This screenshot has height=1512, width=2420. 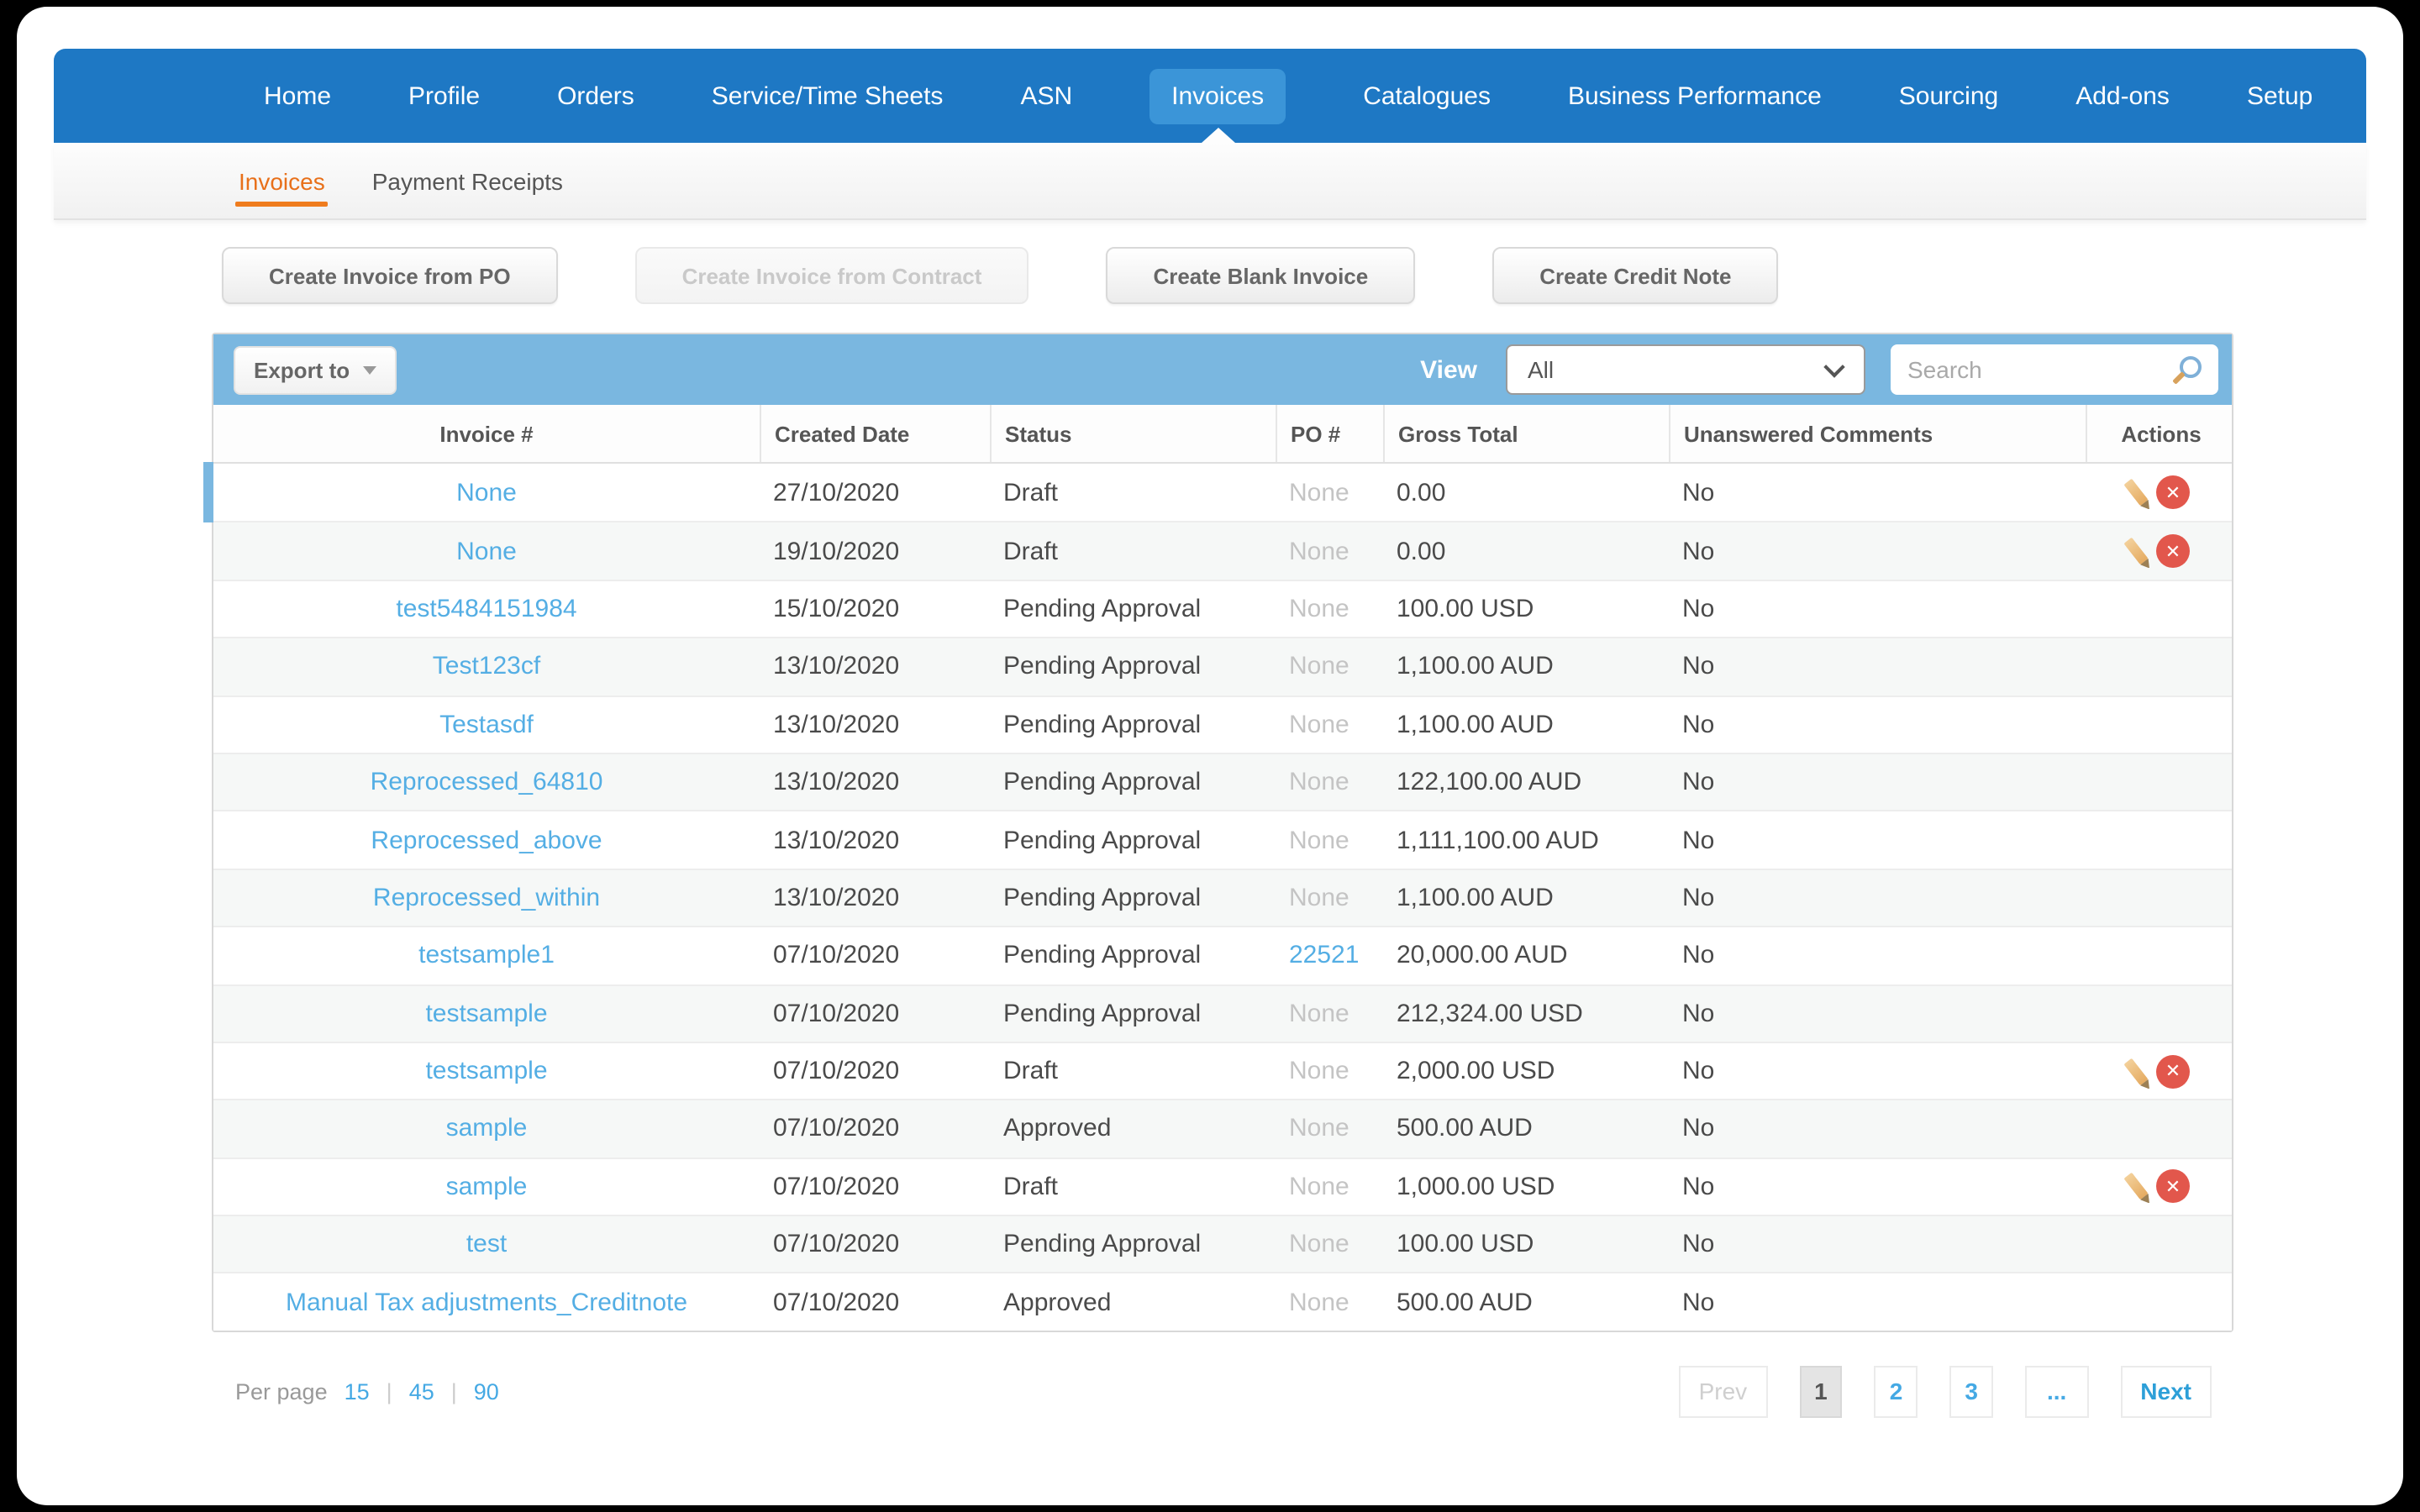 I want to click on invoice-link: Test123cf, so click(x=486, y=666).